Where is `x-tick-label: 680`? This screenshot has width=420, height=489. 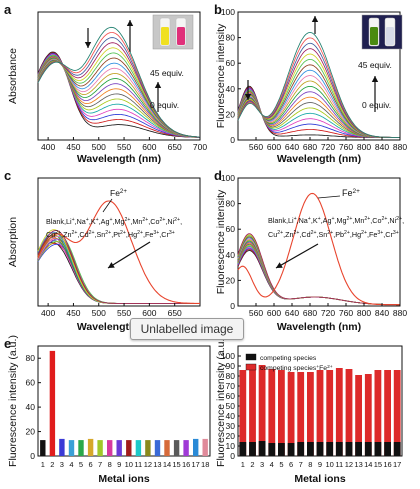
x-tick-label: 680 is located at coordinates (310, 147).